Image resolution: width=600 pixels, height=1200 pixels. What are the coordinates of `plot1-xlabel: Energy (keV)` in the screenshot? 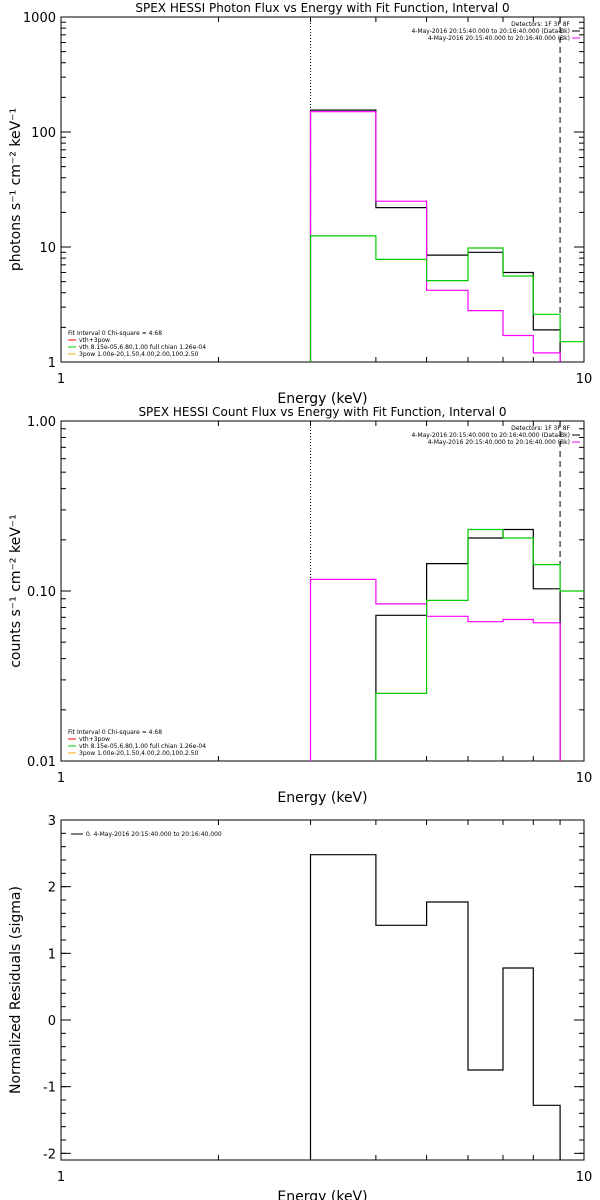 It's located at (322, 399).